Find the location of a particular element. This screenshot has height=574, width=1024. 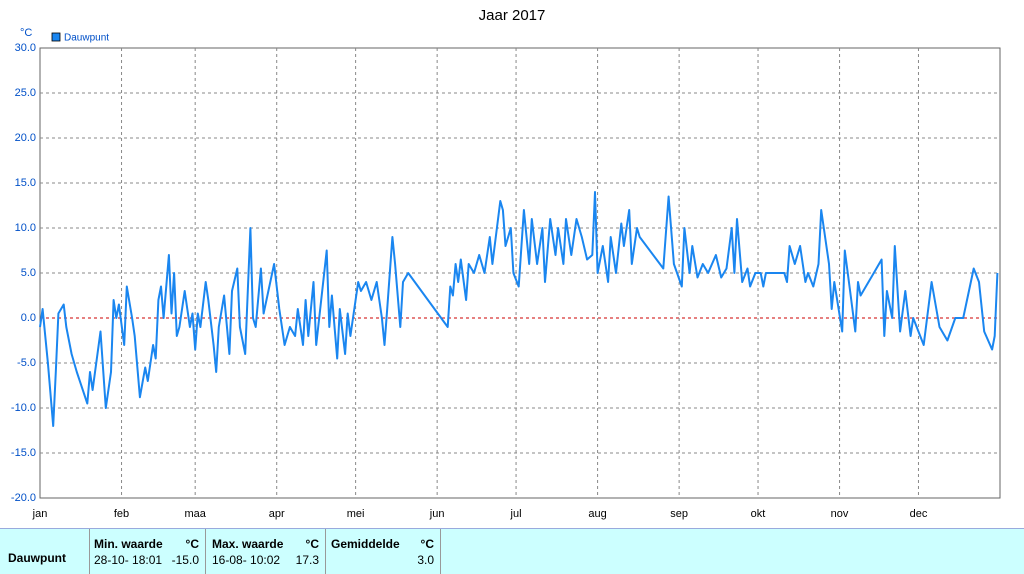

y-tick-label: -15.0 is located at coordinates (23, 453).